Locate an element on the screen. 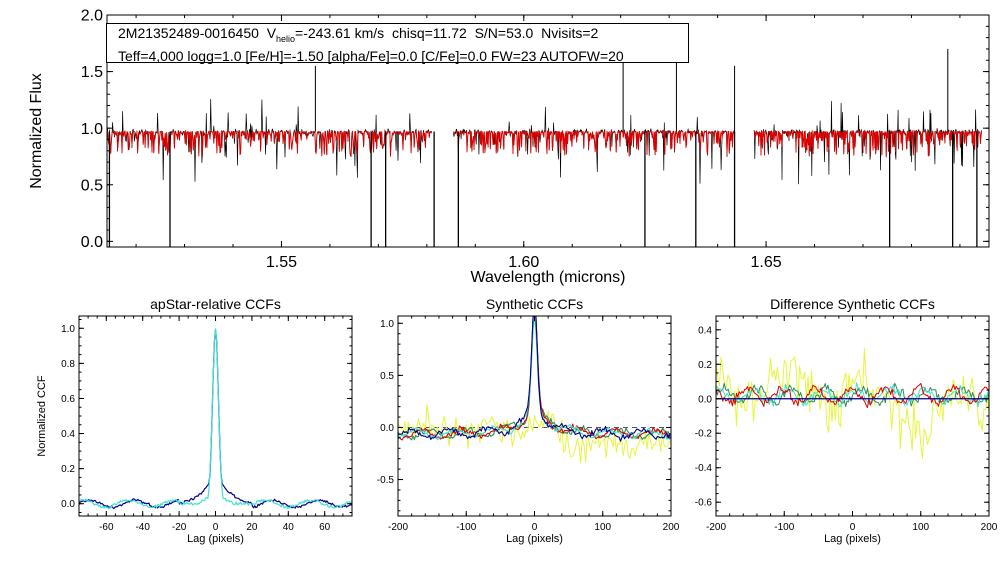  y-tick-label: -0.6 is located at coordinates (704, 503).